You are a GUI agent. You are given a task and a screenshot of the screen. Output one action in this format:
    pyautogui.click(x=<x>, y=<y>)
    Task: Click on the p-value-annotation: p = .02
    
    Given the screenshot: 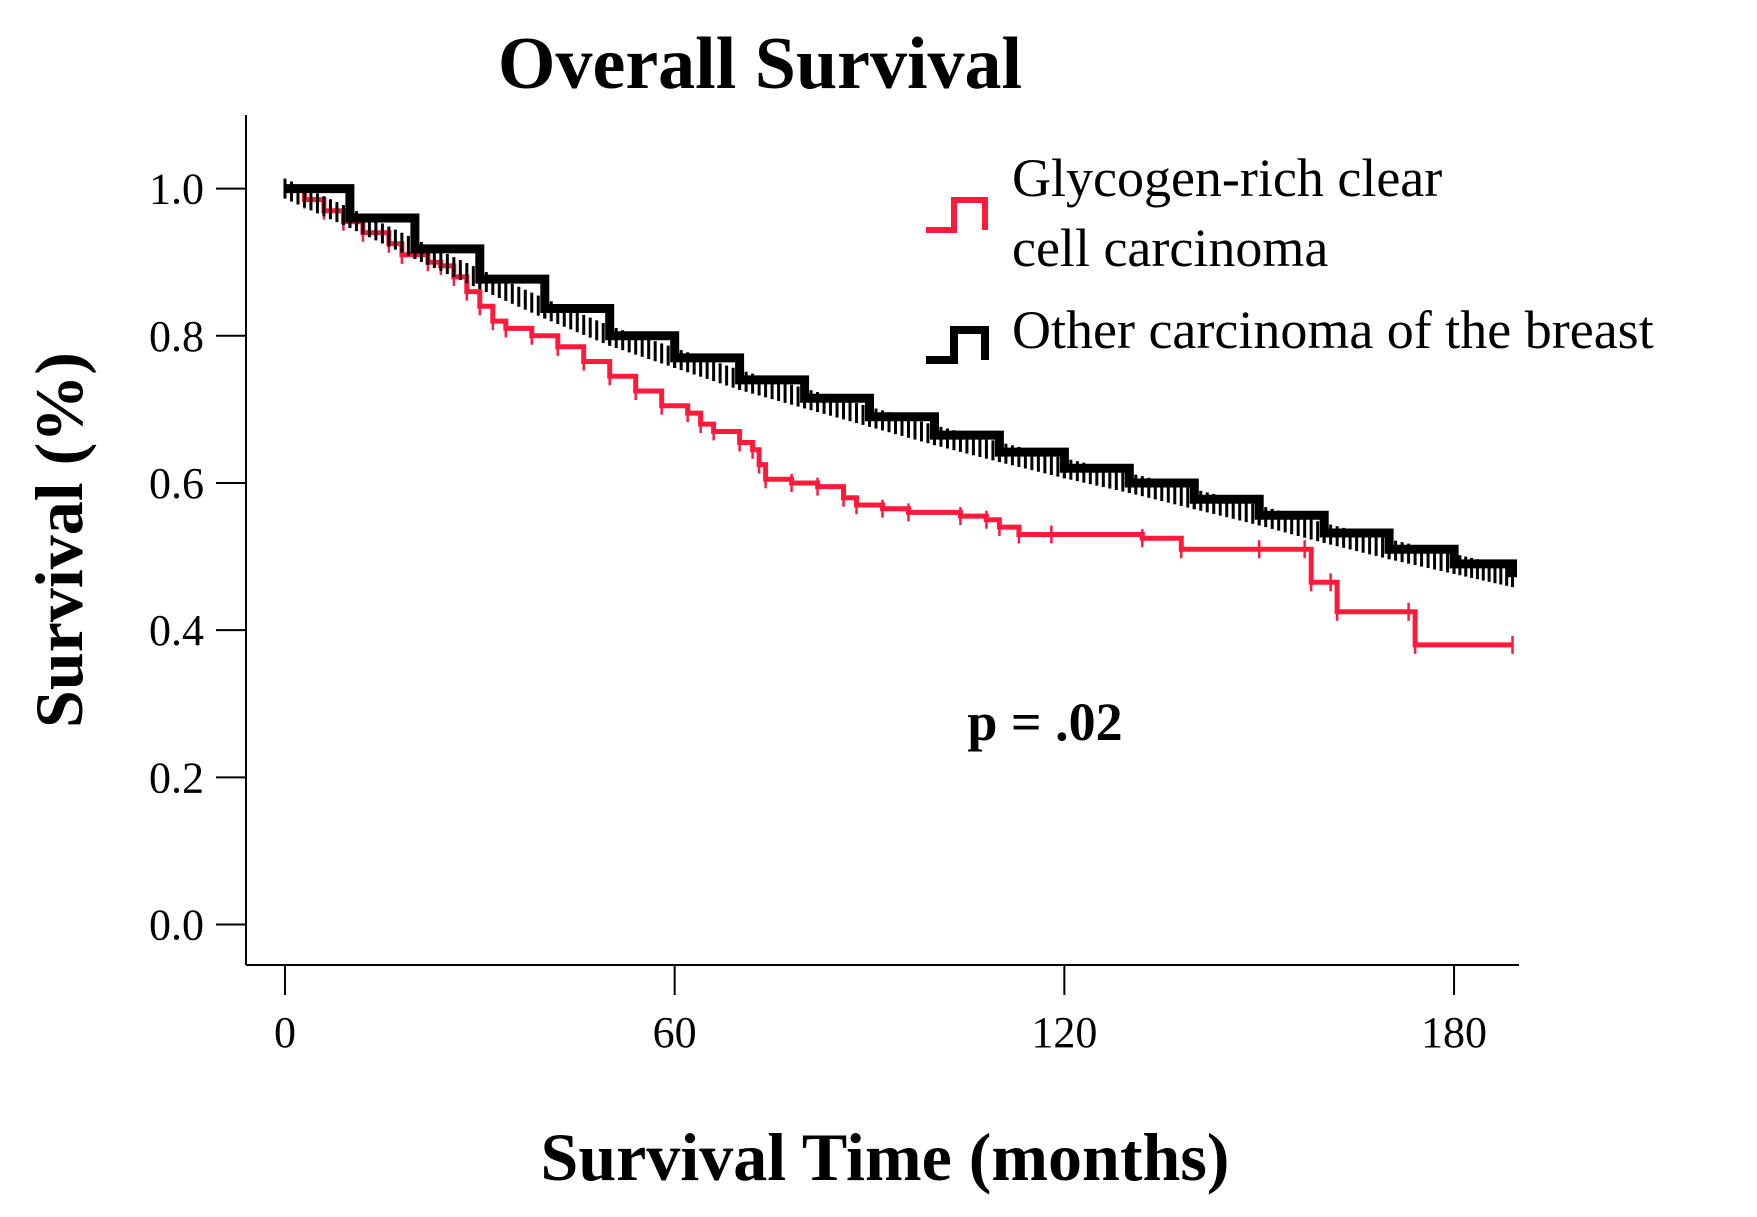 What is the action you would take?
    pyautogui.click(x=1044, y=722)
    